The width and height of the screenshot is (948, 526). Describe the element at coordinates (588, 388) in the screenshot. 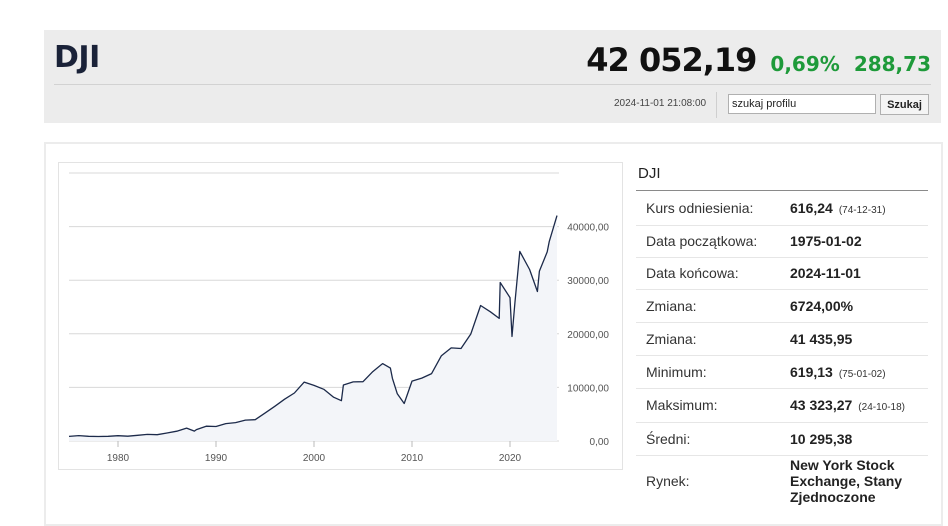

I see `chart-y-tick-label: 10000,00` at that location.